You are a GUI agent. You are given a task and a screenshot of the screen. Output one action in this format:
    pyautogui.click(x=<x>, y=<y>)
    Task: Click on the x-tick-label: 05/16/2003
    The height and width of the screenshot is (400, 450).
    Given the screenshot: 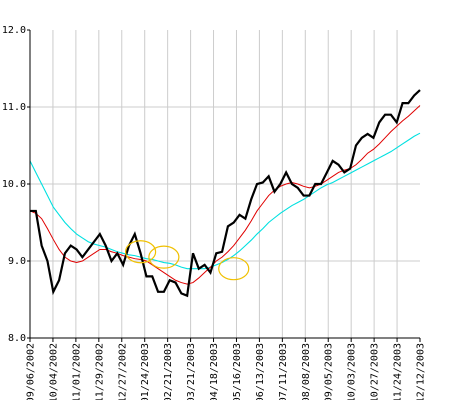 What is the action you would take?
    pyautogui.click(x=237, y=371)
    